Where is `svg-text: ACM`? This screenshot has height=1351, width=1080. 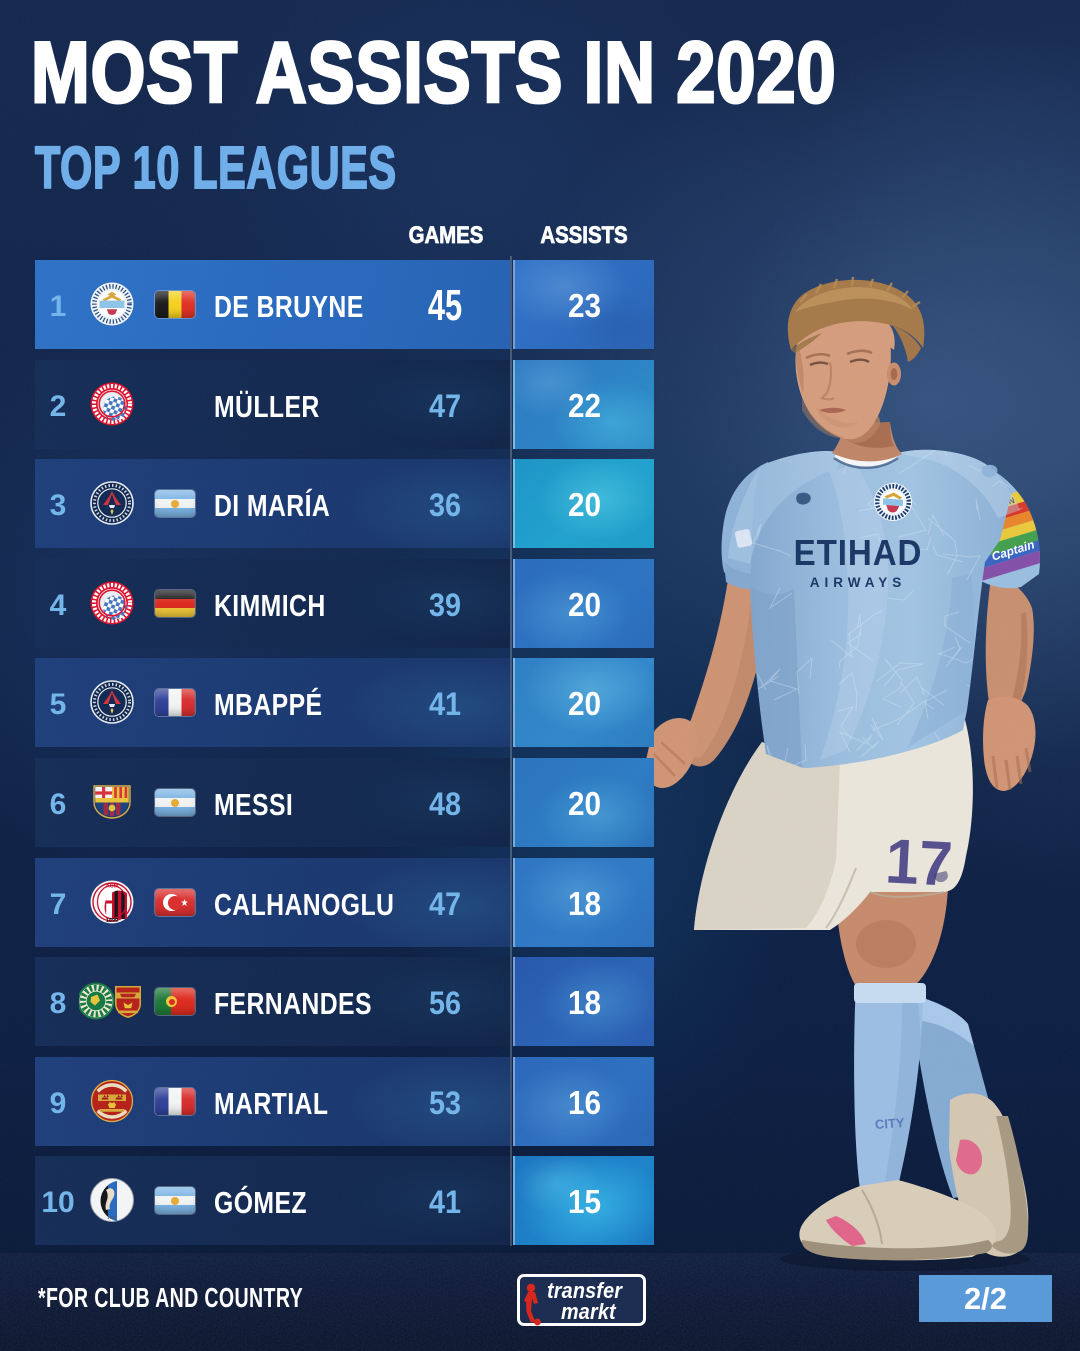 svg-text: ACM is located at coordinates (112, 887).